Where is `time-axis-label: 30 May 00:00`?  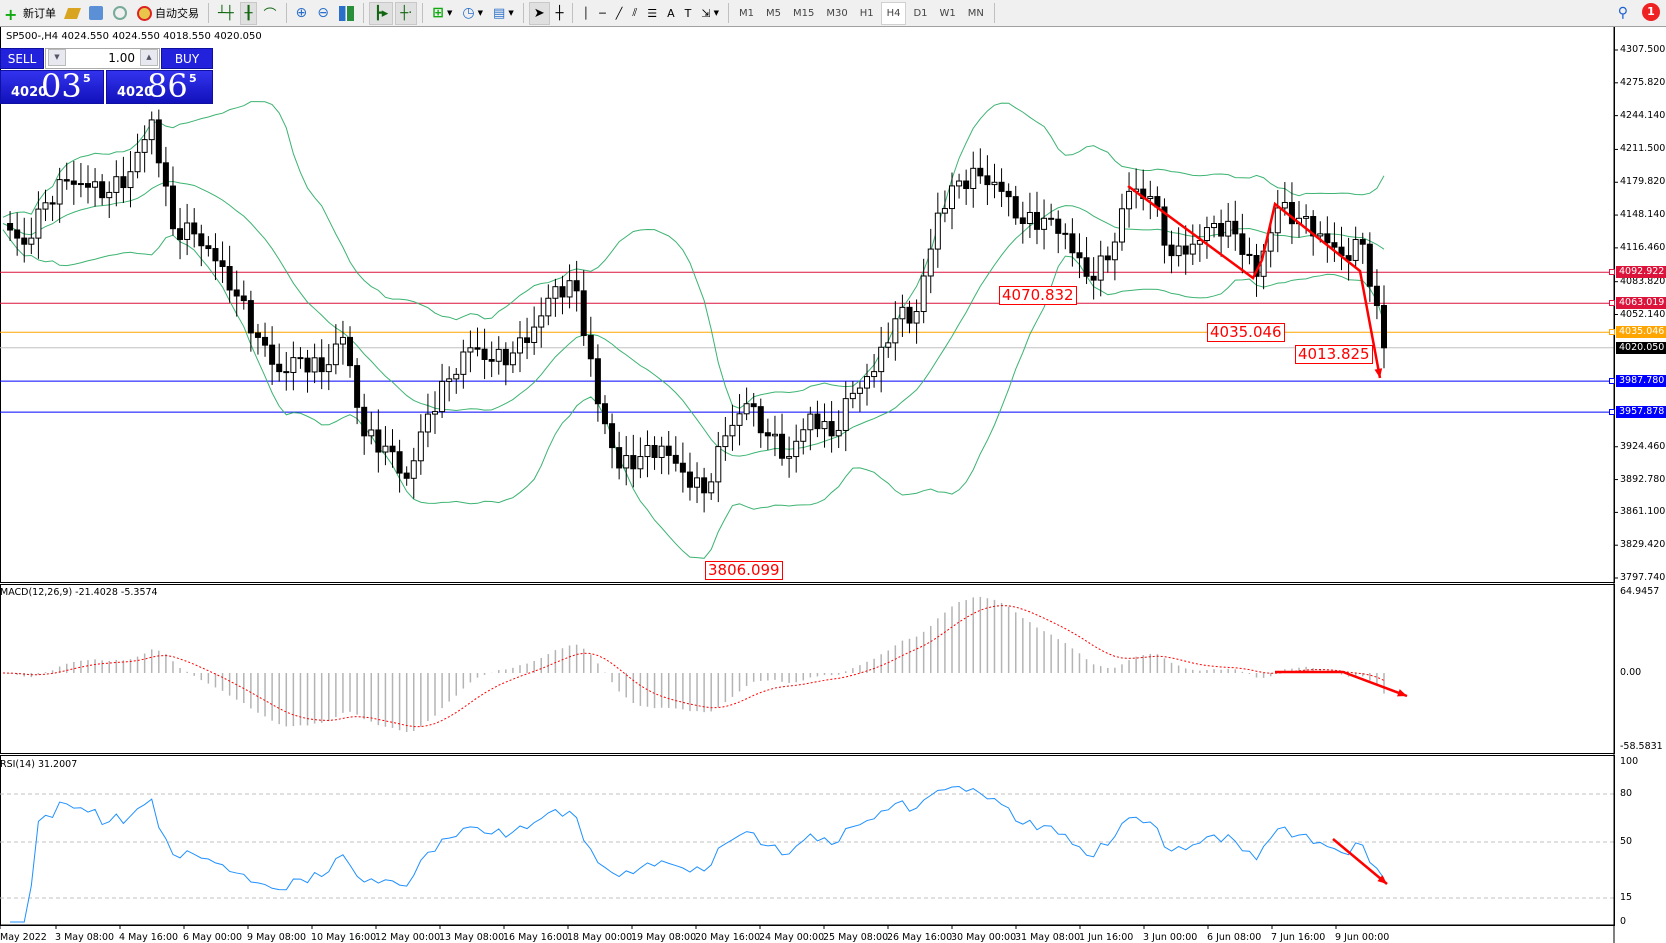
time-axis-label: 30 May 00:00 is located at coordinates (984, 937).